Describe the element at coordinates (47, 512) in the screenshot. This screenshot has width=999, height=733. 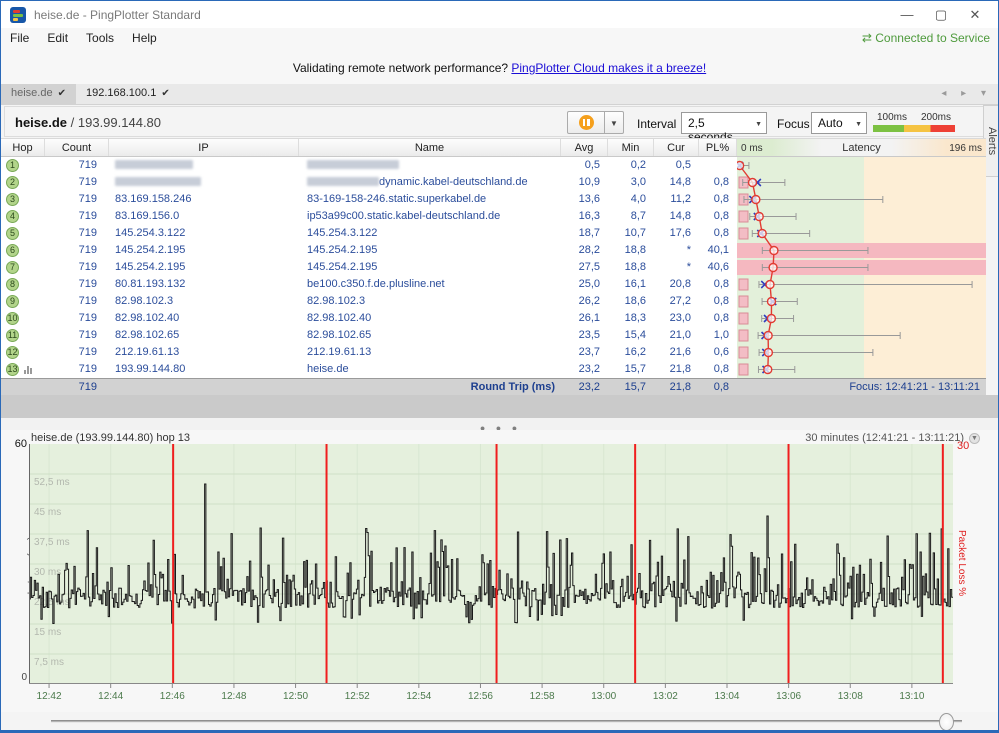
I see `svg-text: 45 ms` at that location.